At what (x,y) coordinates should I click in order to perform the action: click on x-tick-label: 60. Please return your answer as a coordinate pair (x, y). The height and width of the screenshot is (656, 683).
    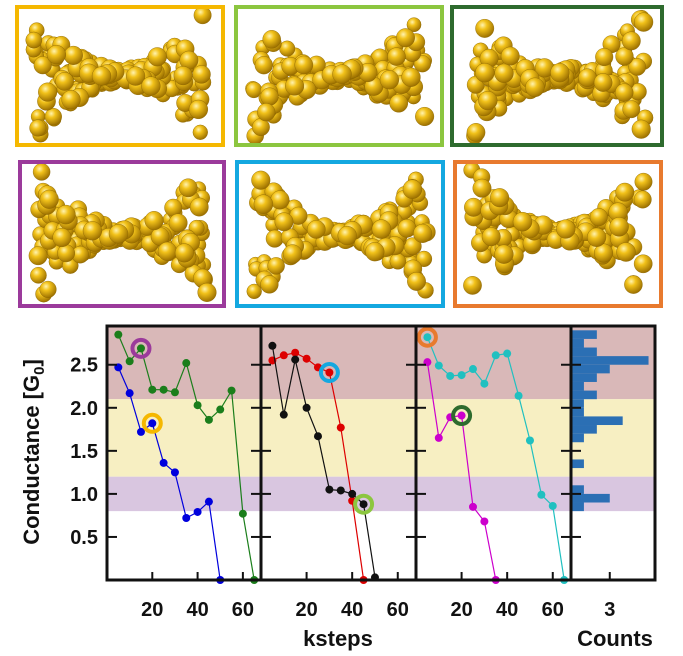
    Looking at the image, I should click on (243, 610).